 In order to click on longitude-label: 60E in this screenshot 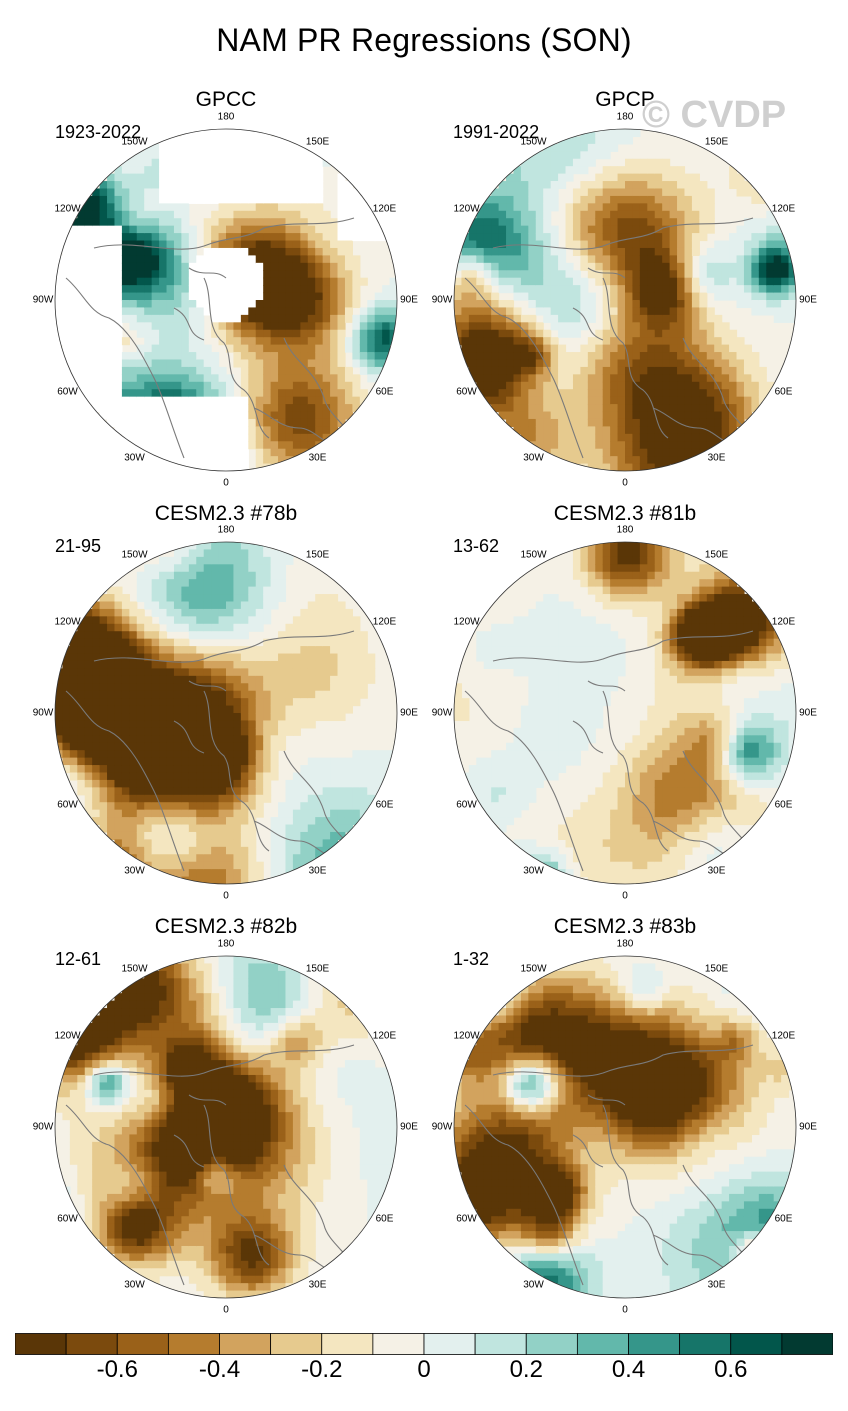, I will do `click(384, 391)`.